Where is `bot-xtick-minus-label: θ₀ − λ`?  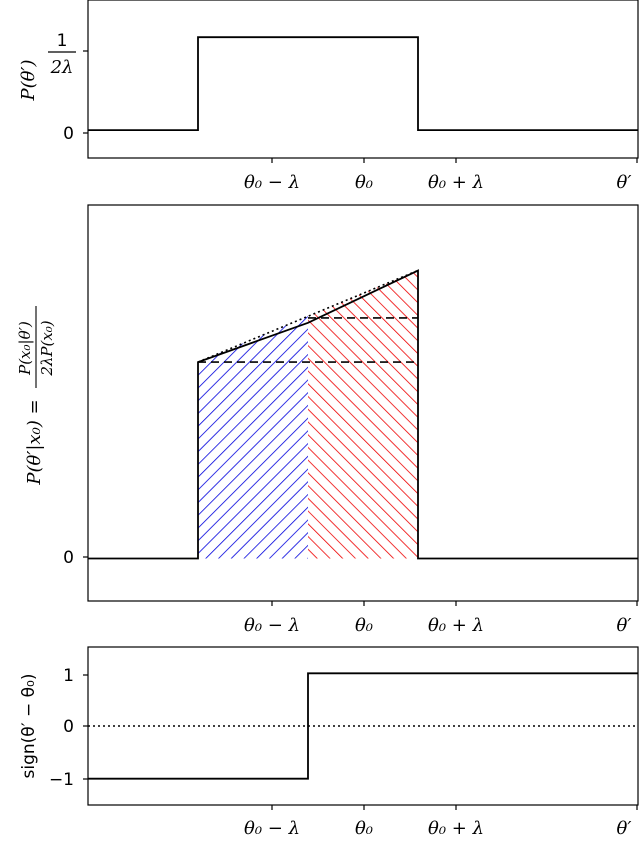
bot-xtick-minus-label: θ₀ − λ is located at coordinates (272, 828).